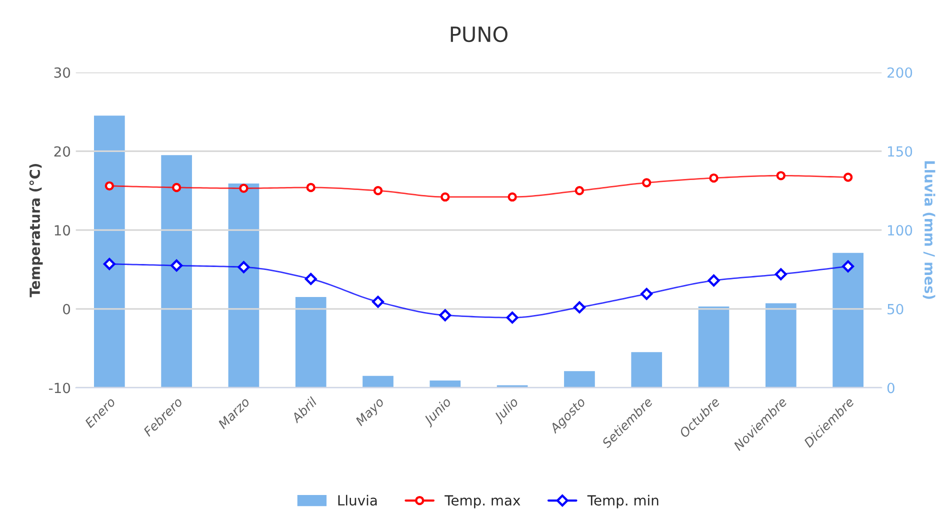 This screenshot has width=948, height=517. I want to click on chart-title: PUNO, so click(479, 34).